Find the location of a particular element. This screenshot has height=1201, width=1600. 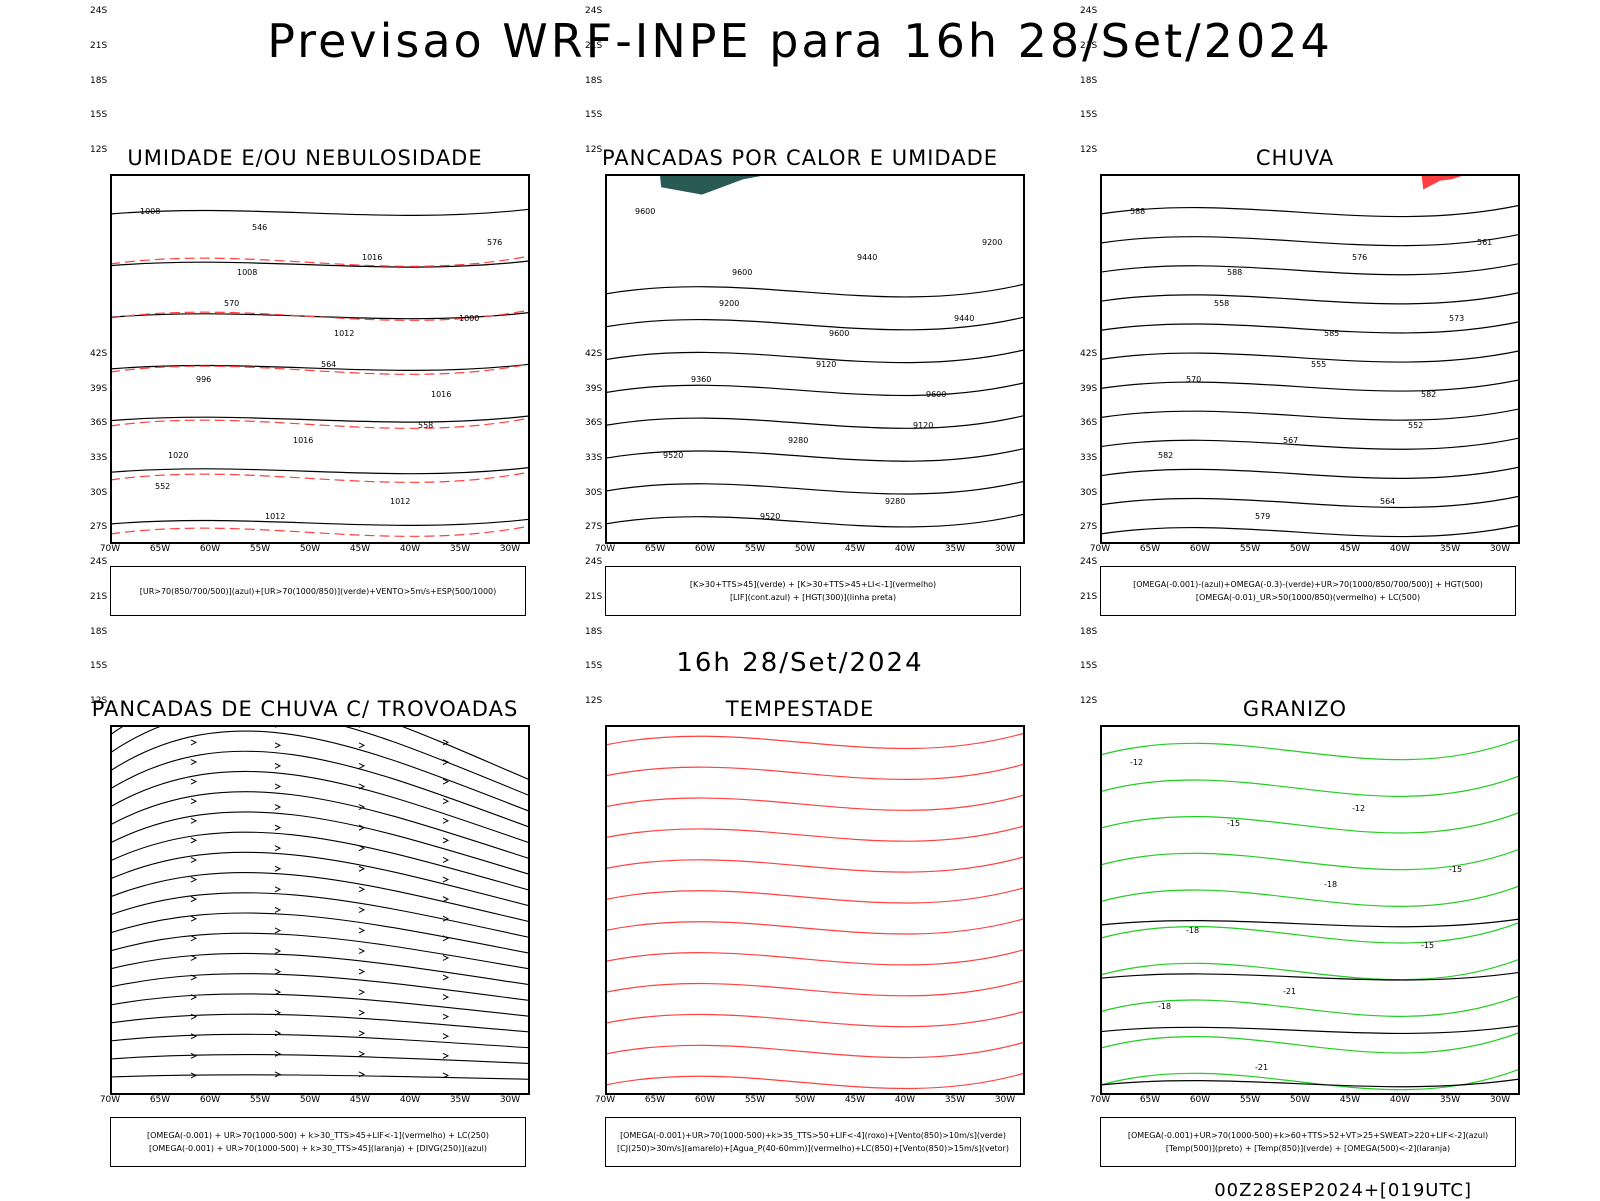

contour-label: 9200 is located at coordinates (729, 303).